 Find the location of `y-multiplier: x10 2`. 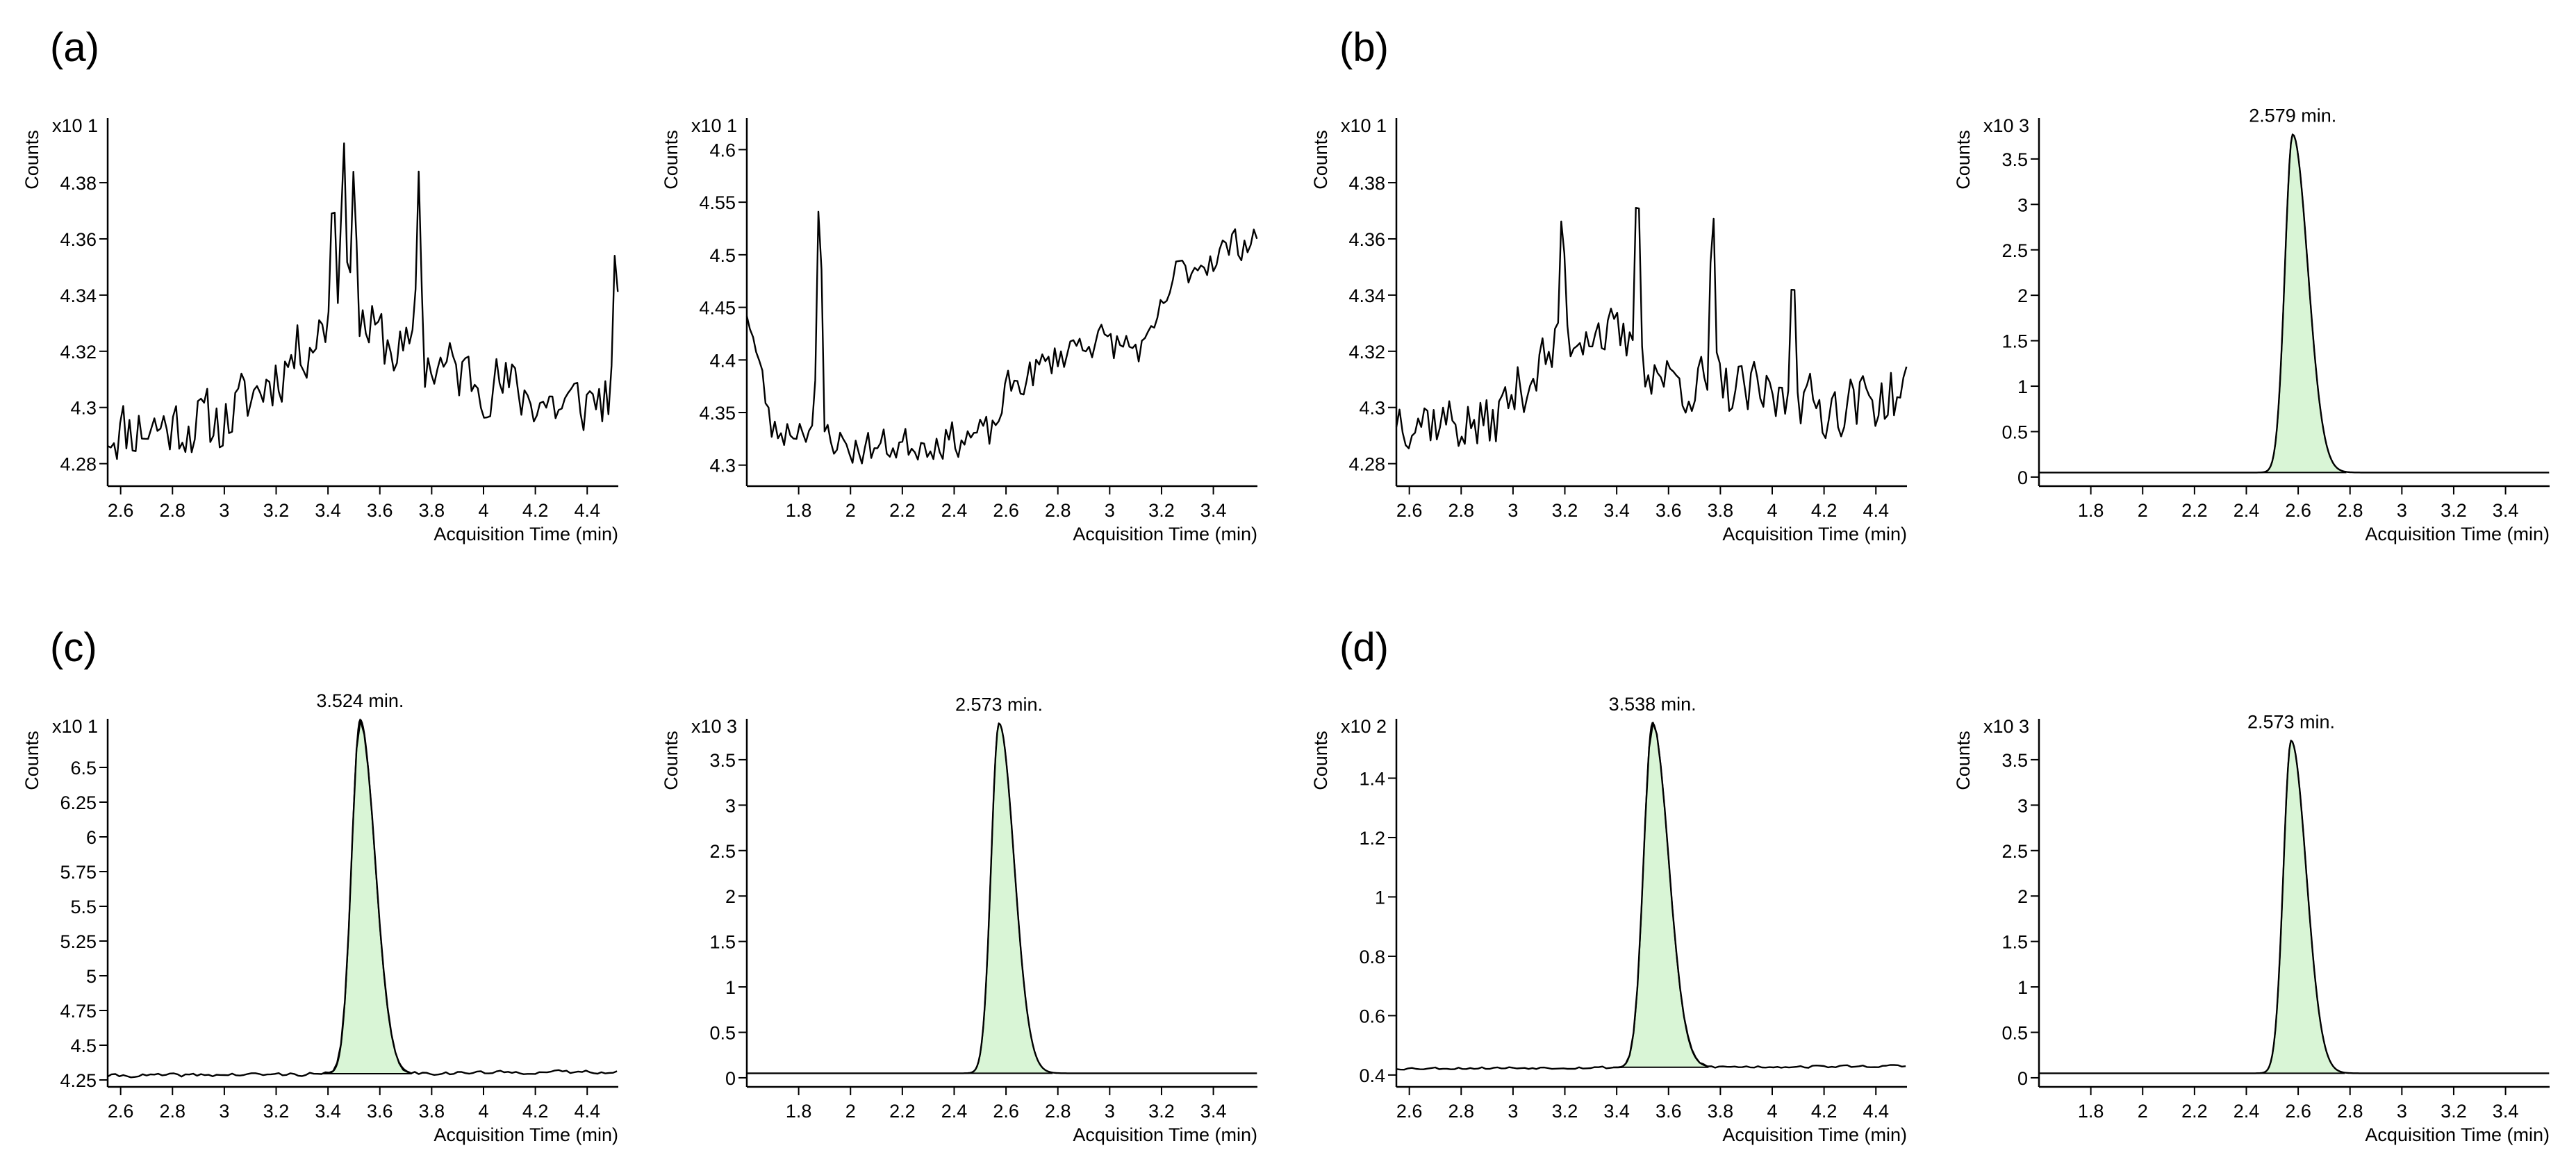

y-multiplier: x10 2 is located at coordinates (1364, 726).